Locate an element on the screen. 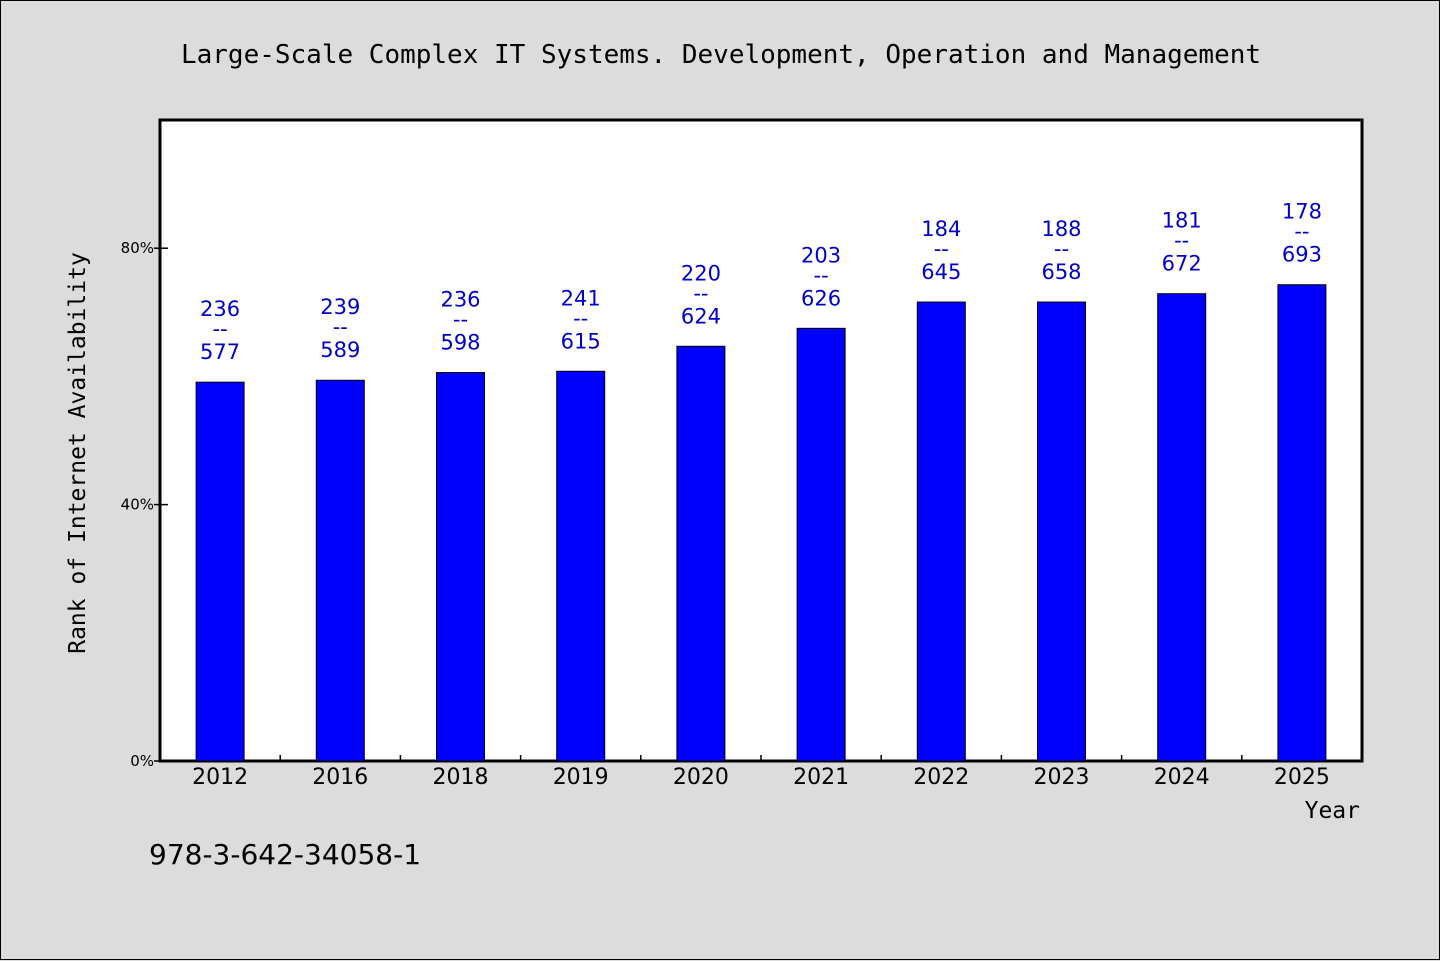  data-label-top: 178 is located at coordinates (1302, 212).